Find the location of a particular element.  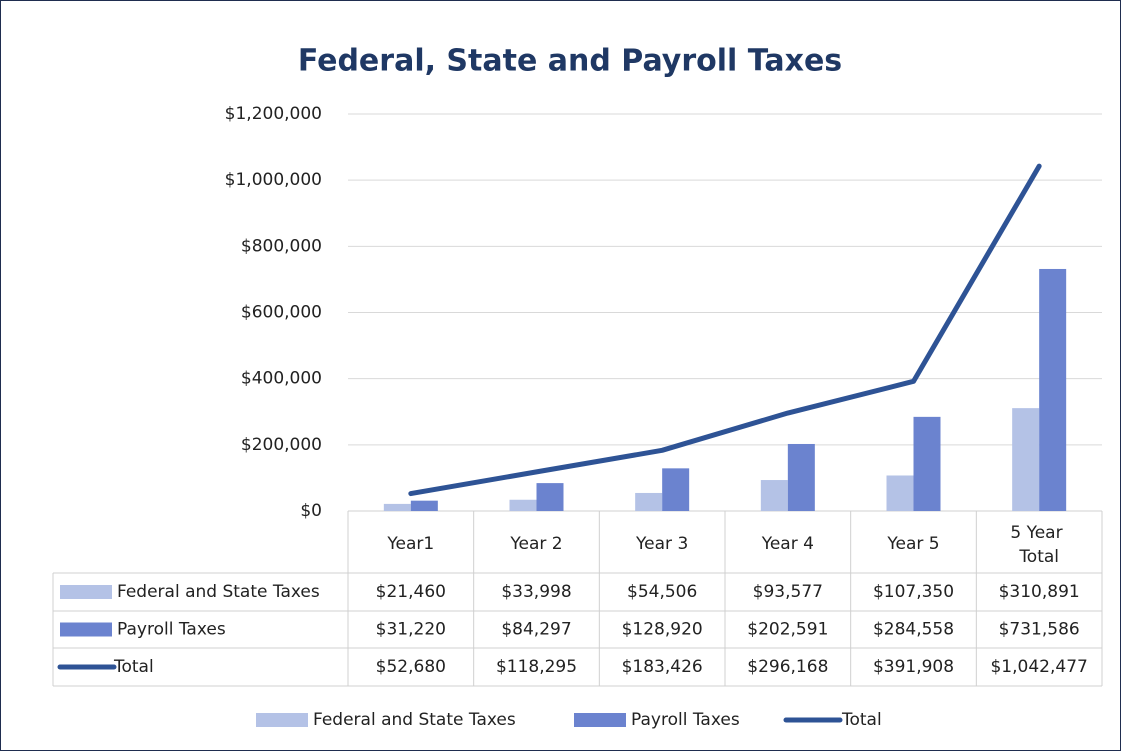

y-tick-label: $600,000 is located at coordinates (281, 313).